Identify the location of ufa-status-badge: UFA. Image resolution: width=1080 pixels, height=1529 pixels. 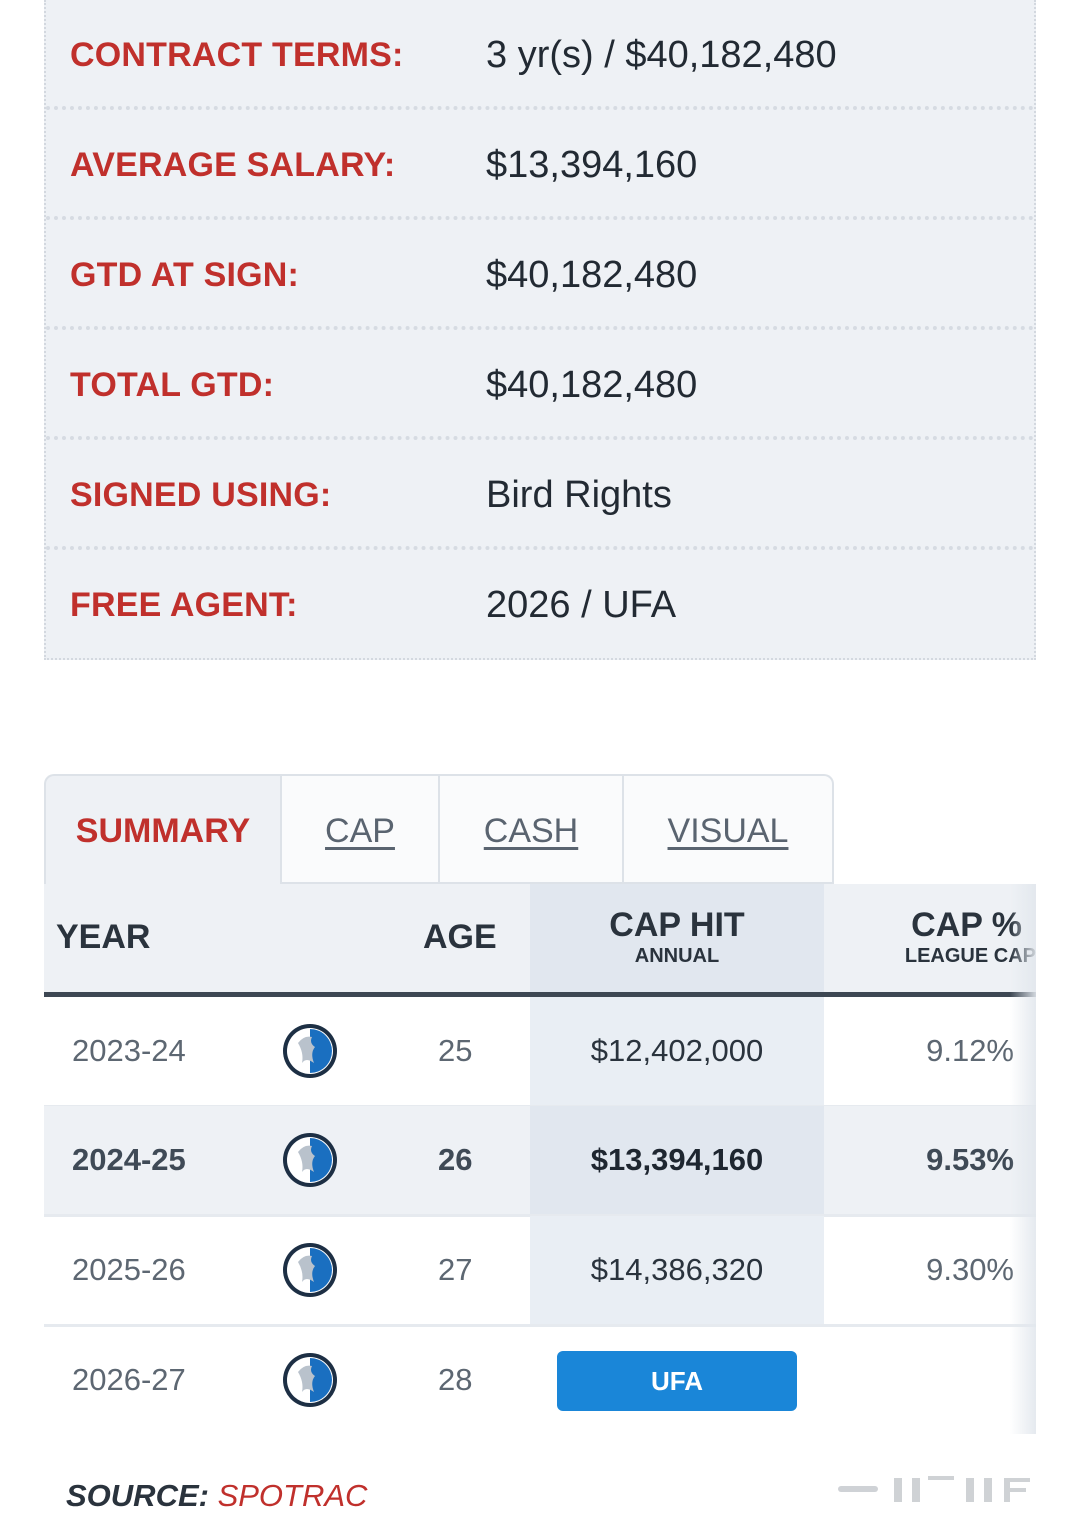
(677, 1381).